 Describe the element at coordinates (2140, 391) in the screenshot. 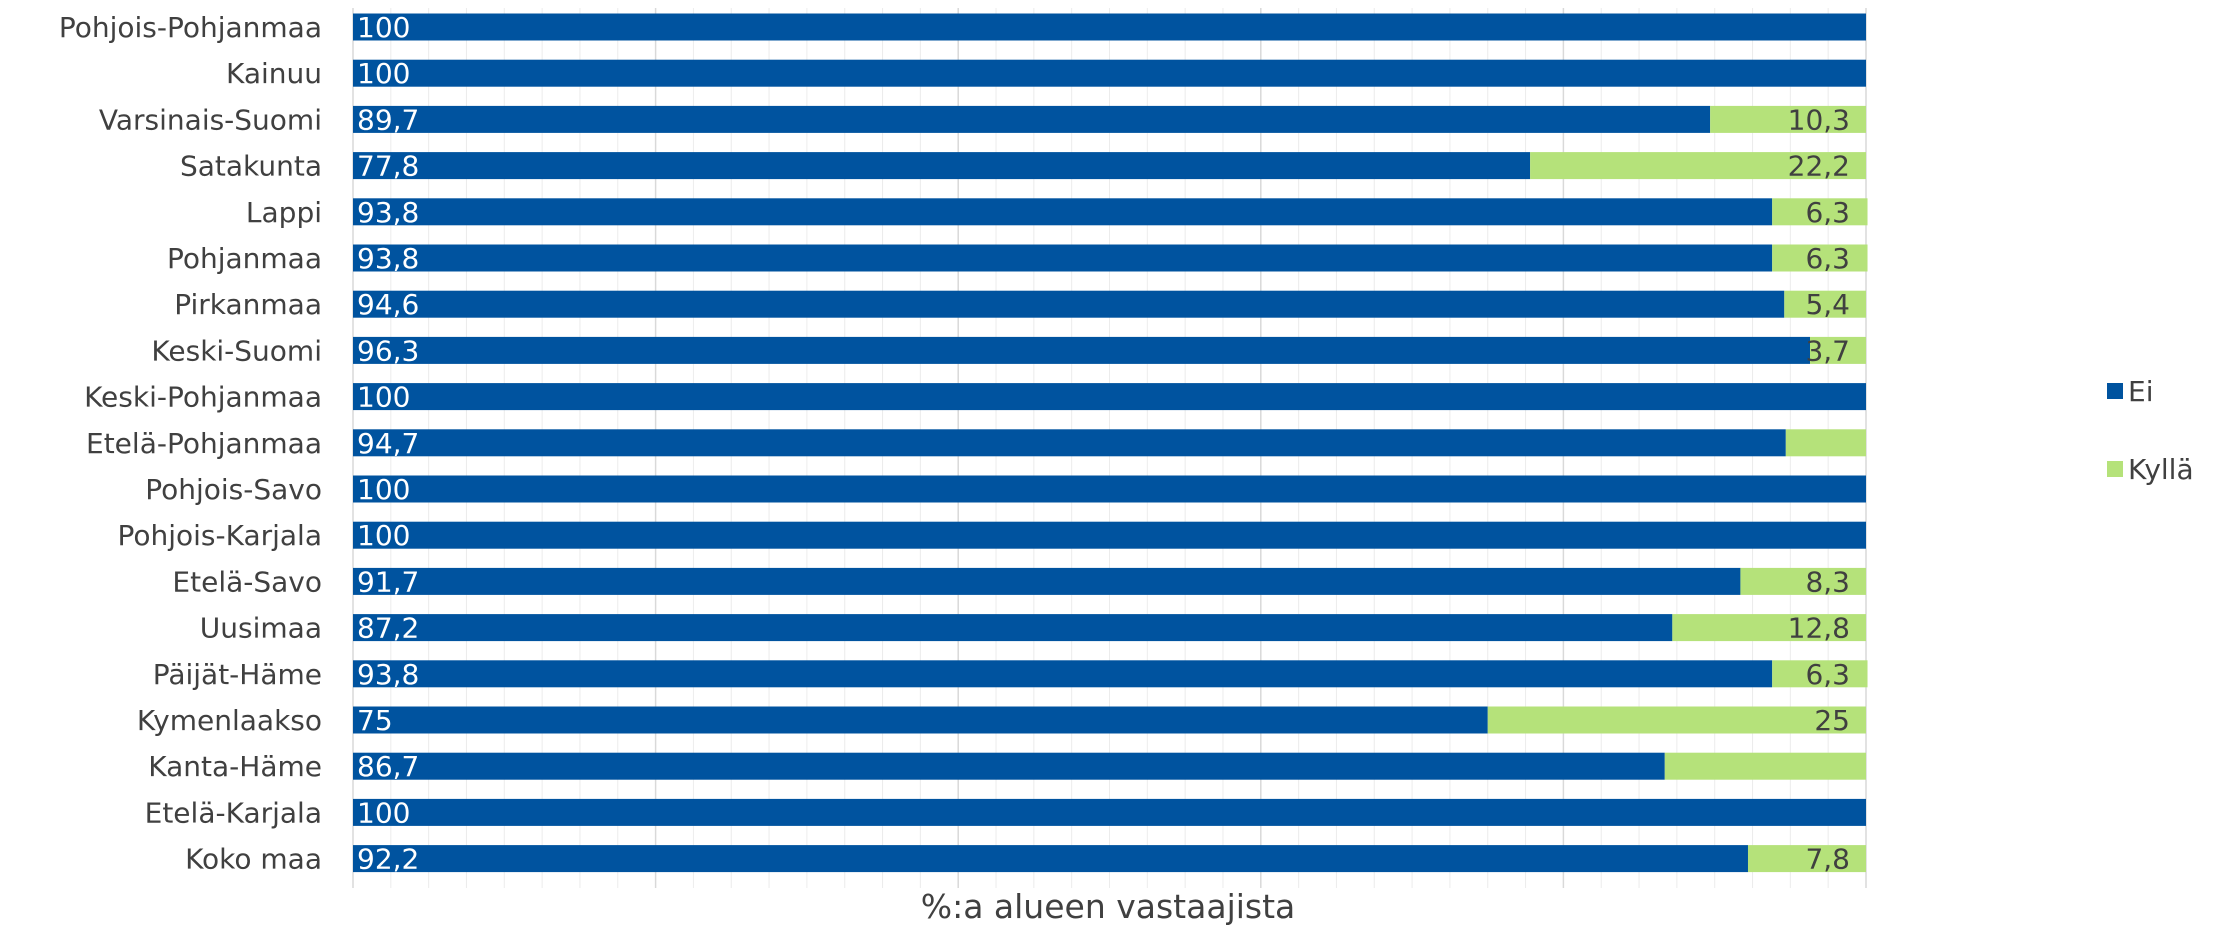

I see `legend-label: Ei` at that location.